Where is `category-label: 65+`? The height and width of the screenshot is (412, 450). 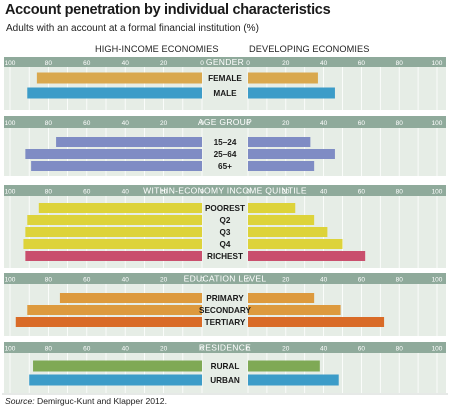 category-label: 65+ is located at coordinates (225, 166).